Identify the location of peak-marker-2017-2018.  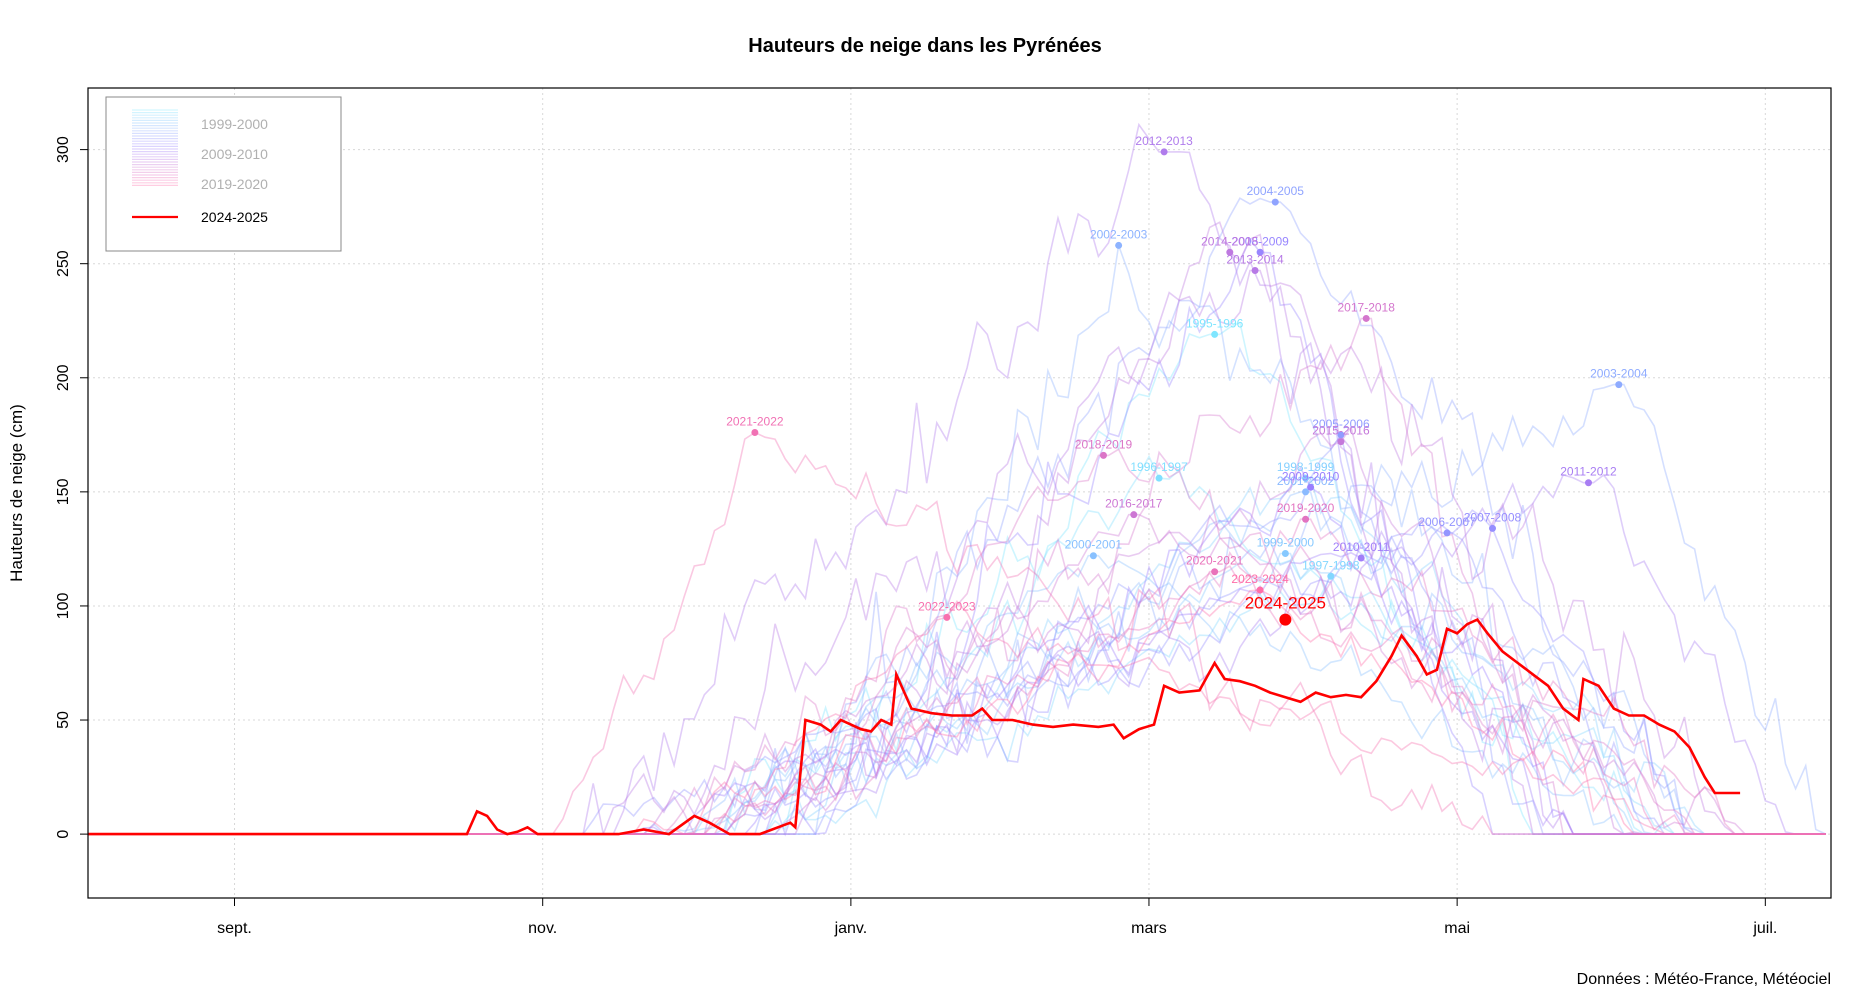
(1366, 318).